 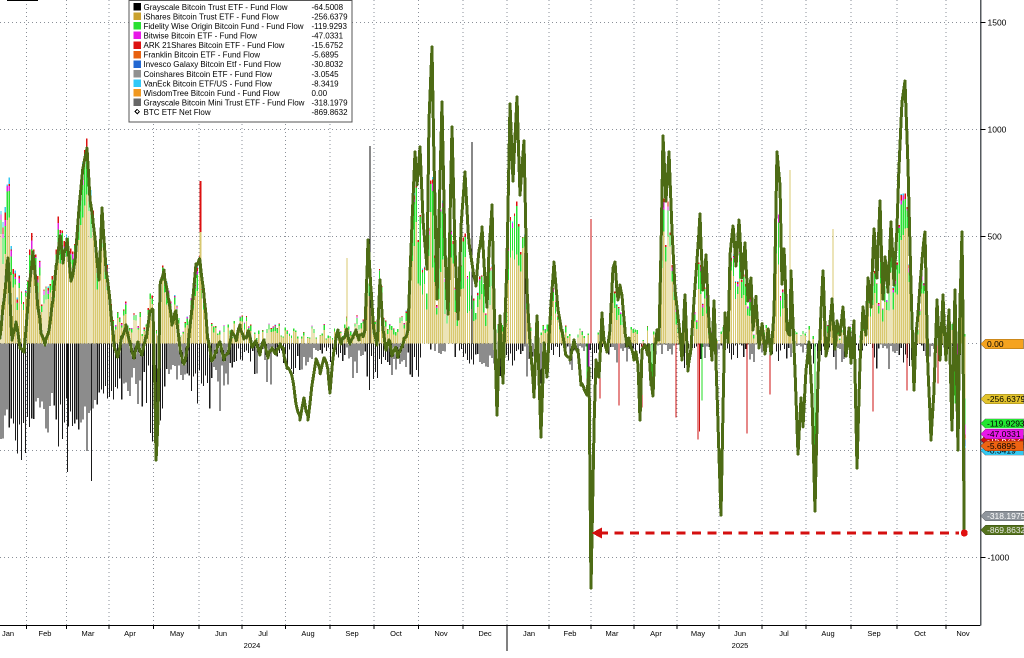 What do you see at coordinates (485, 633) in the screenshot?
I see `svg-text: Dec` at bounding box center [485, 633].